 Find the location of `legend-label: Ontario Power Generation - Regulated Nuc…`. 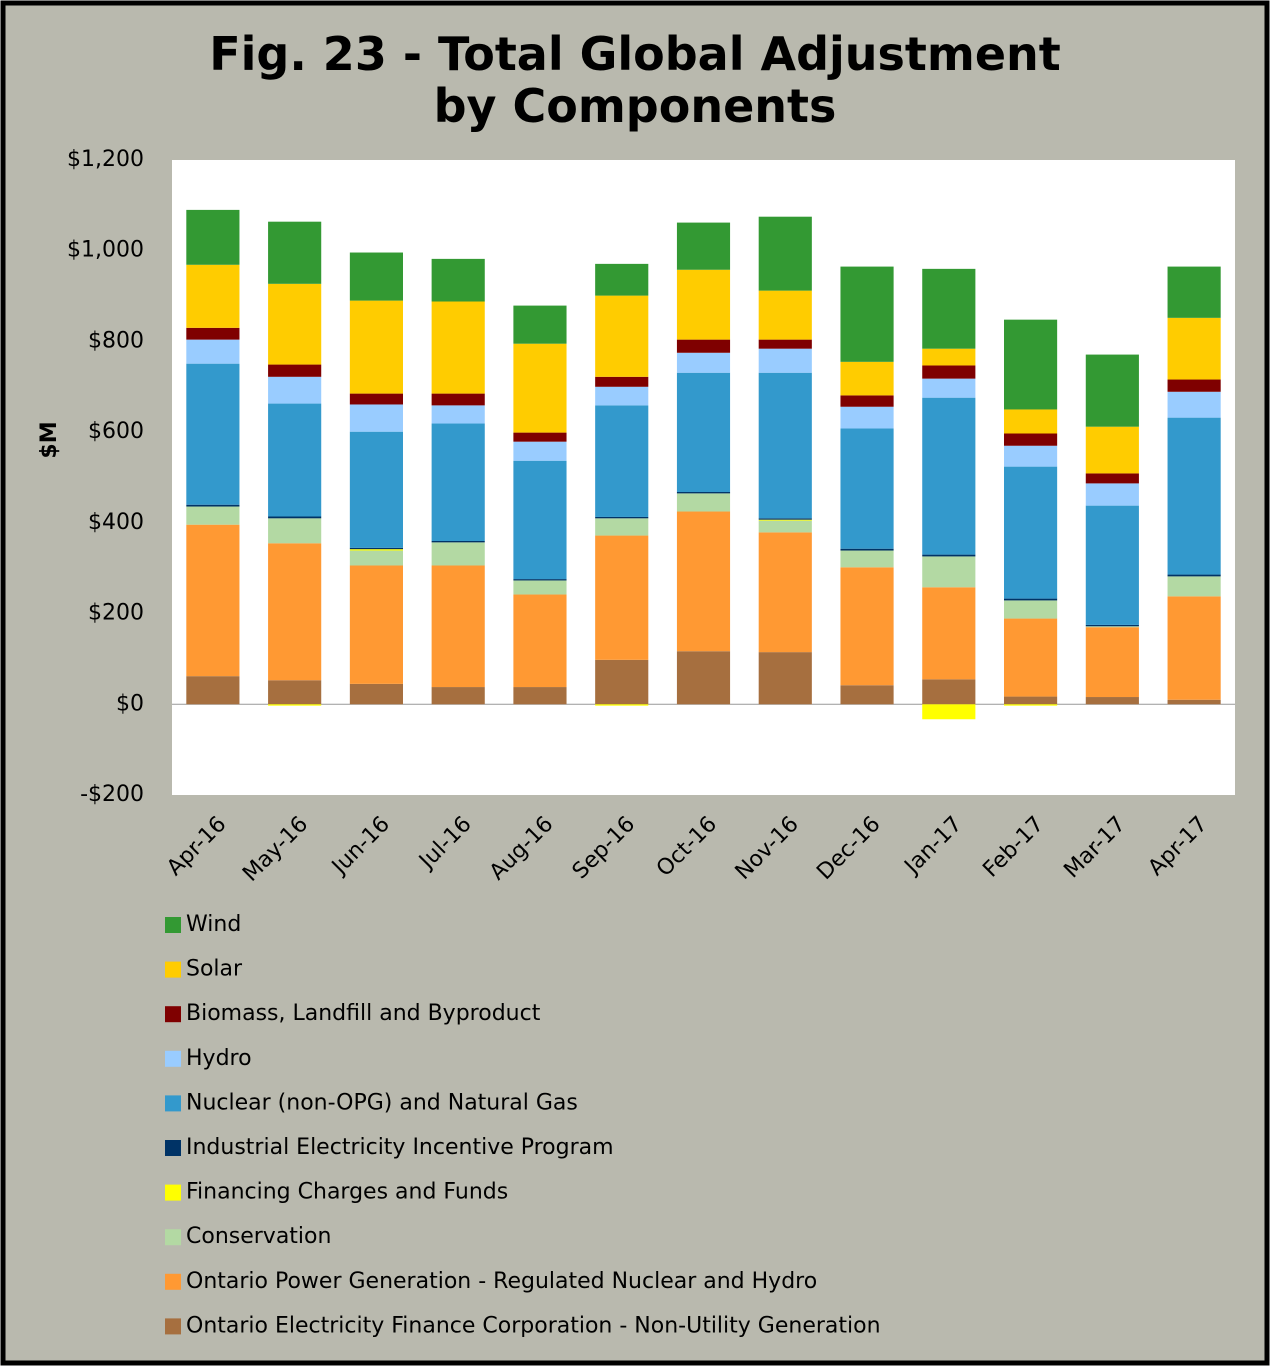

legend-label: Ontario Power Generation - Regulated Nuc… is located at coordinates (501, 1281).